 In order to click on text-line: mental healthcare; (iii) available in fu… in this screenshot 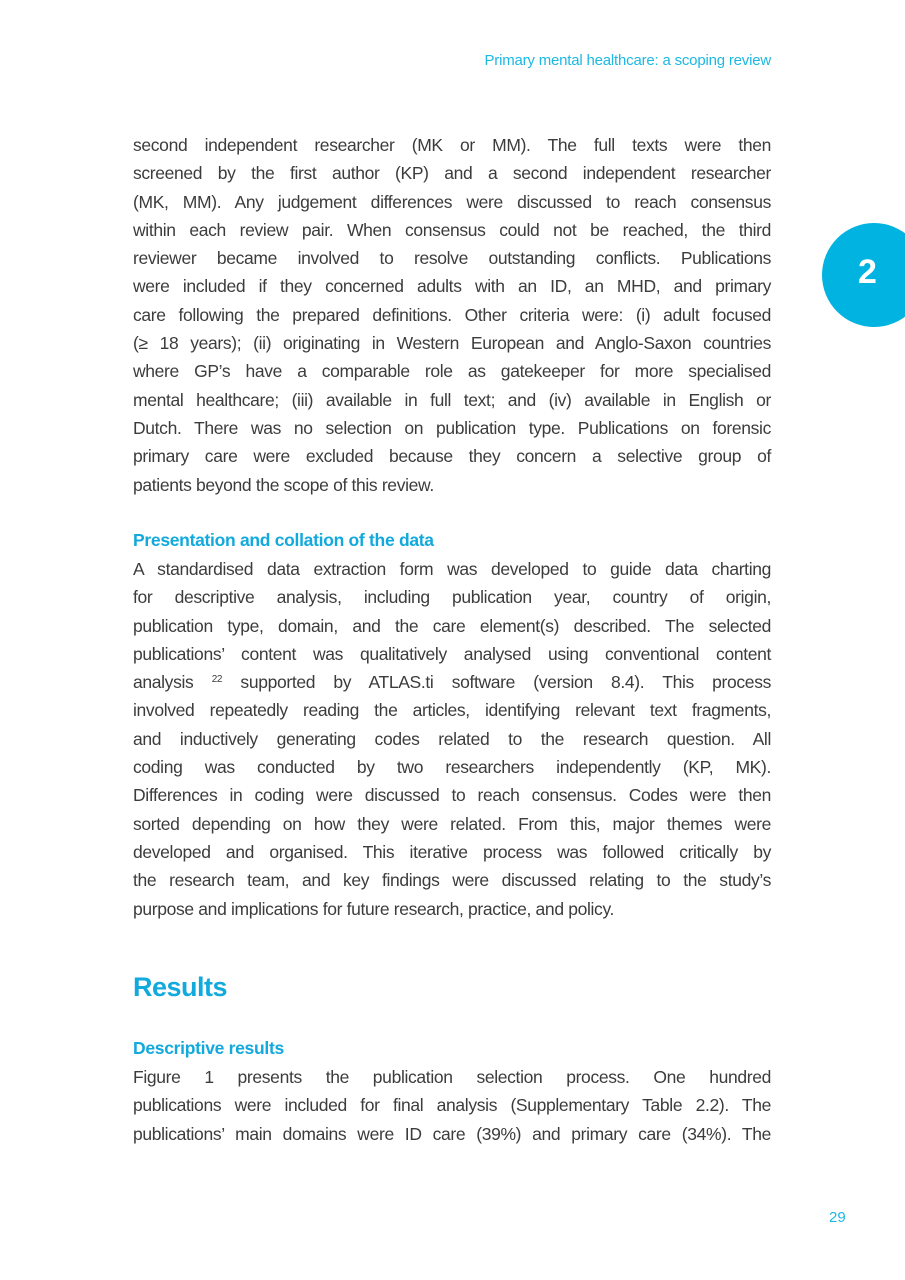, I will do `click(452, 399)`.